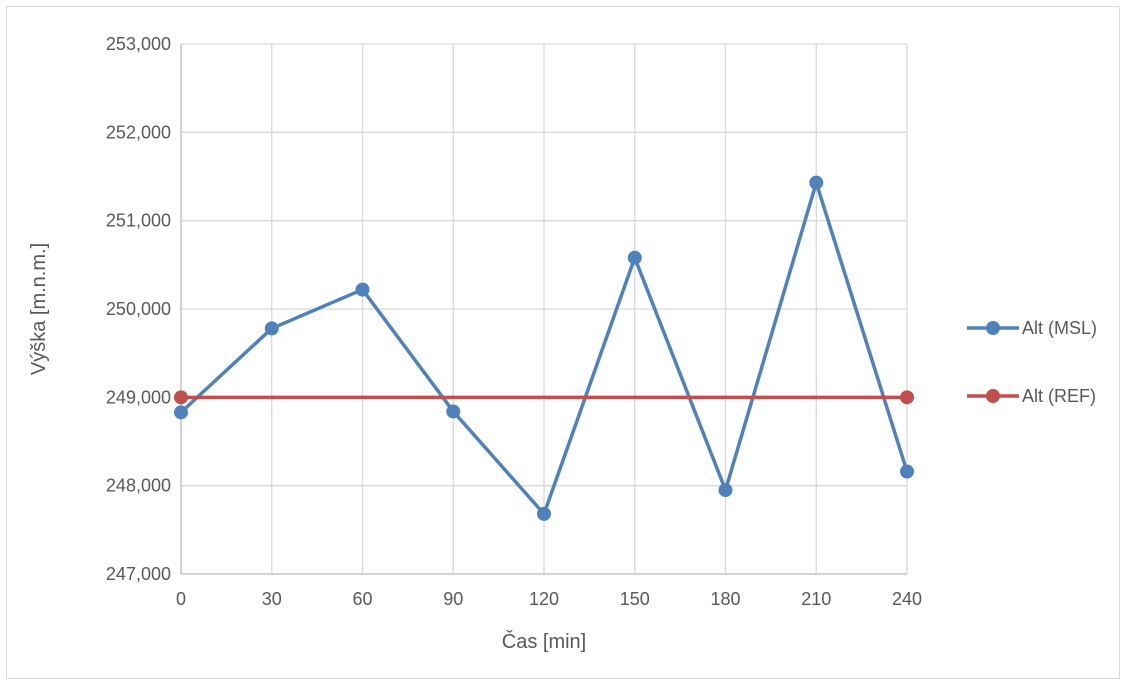  I want to click on y-axis-title: Výška [m.n.m.], so click(39, 309).